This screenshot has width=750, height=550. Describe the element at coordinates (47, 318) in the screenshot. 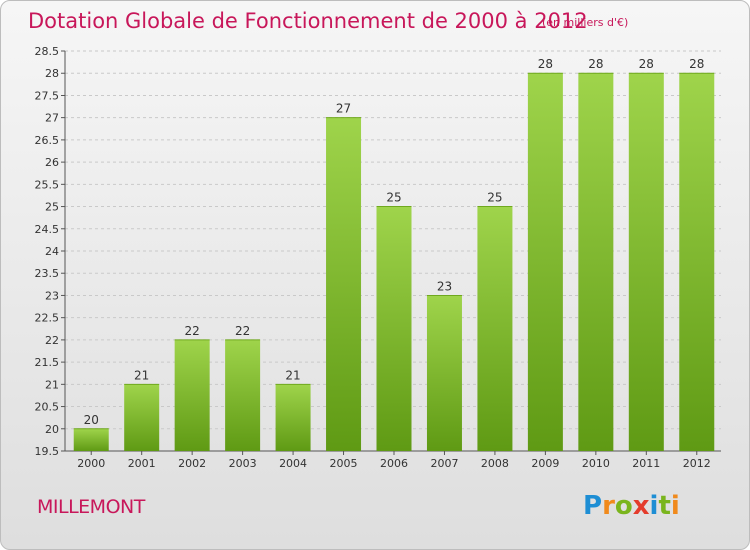

I see `y-tick-label: 22.5` at that location.